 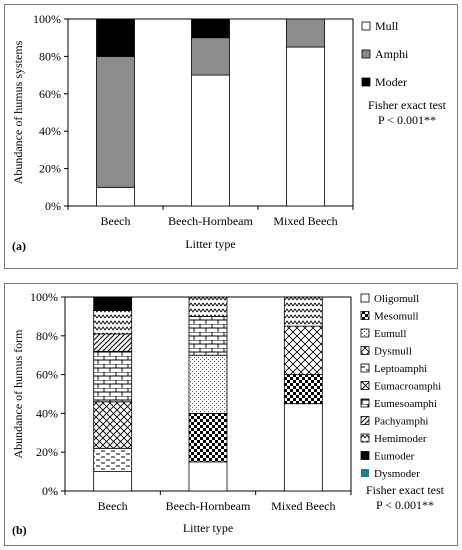 I want to click on legend-label-hemimoder: Hemimoder, so click(x=400, y=439).